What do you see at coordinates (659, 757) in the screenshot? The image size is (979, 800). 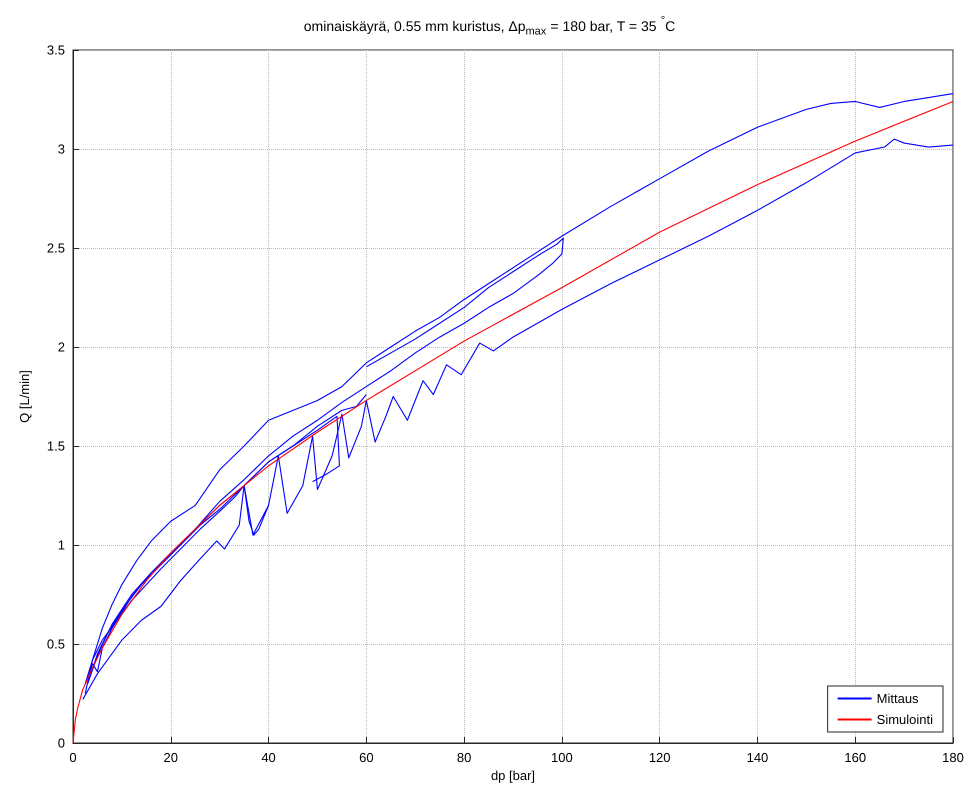 I see `x-tick-label: 120` at bounding box center [659, 757].